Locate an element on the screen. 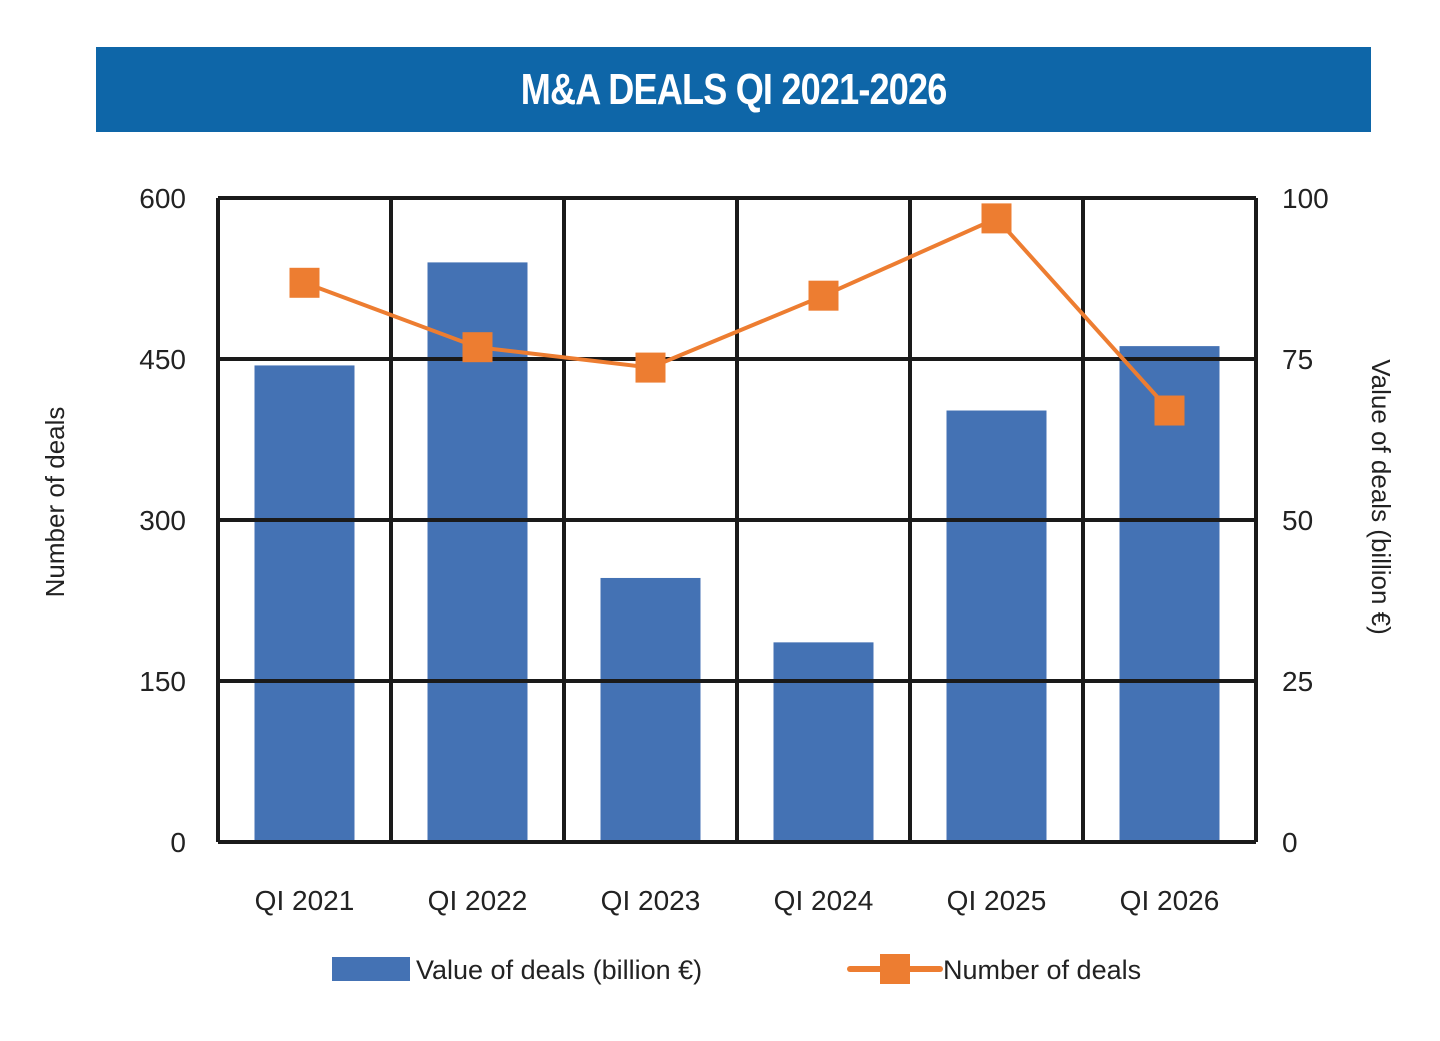  title-bar: M&A DEALS QI 2021-2026 is located at coordinates (733, 89).